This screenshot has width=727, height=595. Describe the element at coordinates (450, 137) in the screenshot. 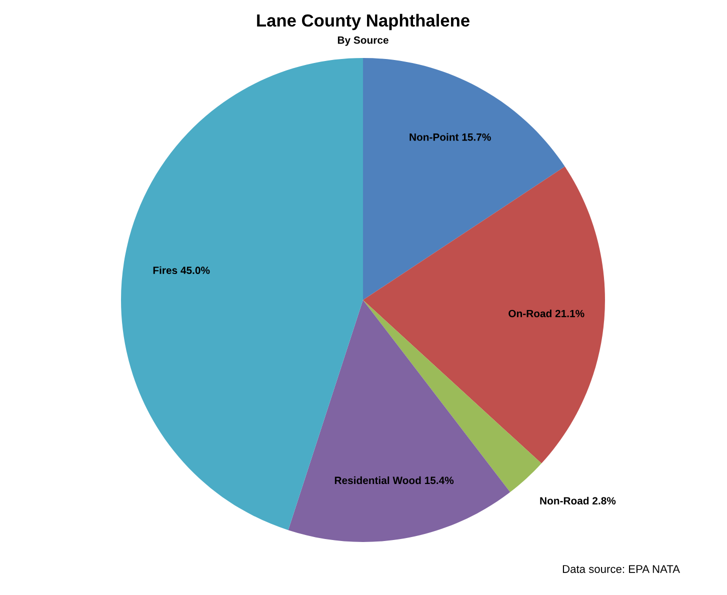

I see `slice-label: Non-Point 15.7%` at that location.